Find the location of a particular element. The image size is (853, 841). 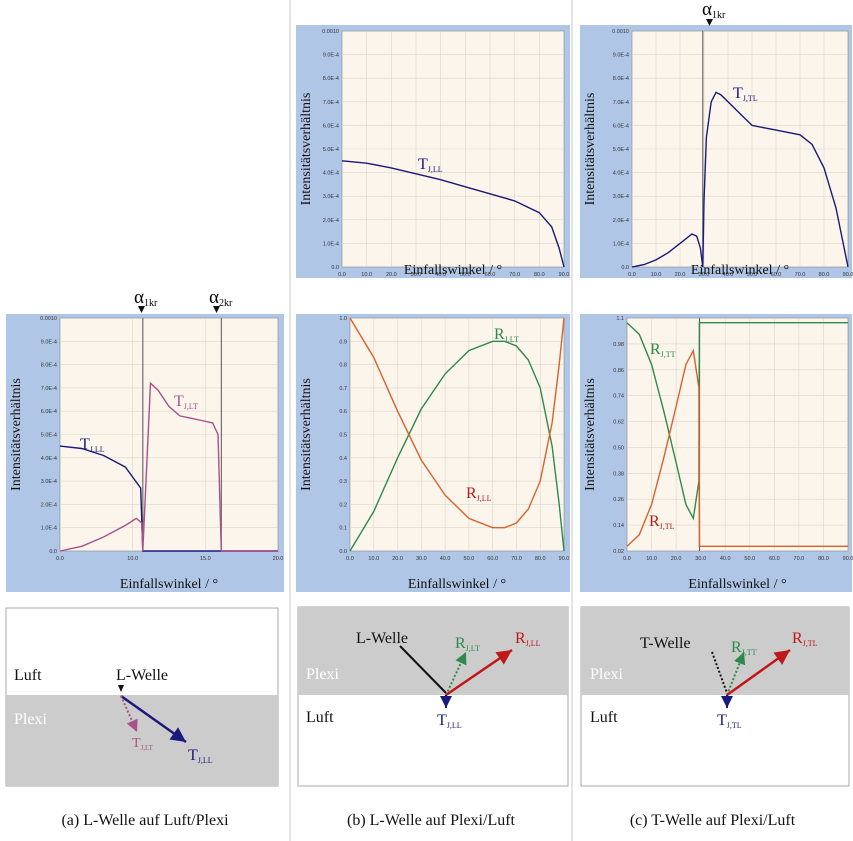

alpha2kr-marker-a: α2kr is located at coordinates (221, 300).